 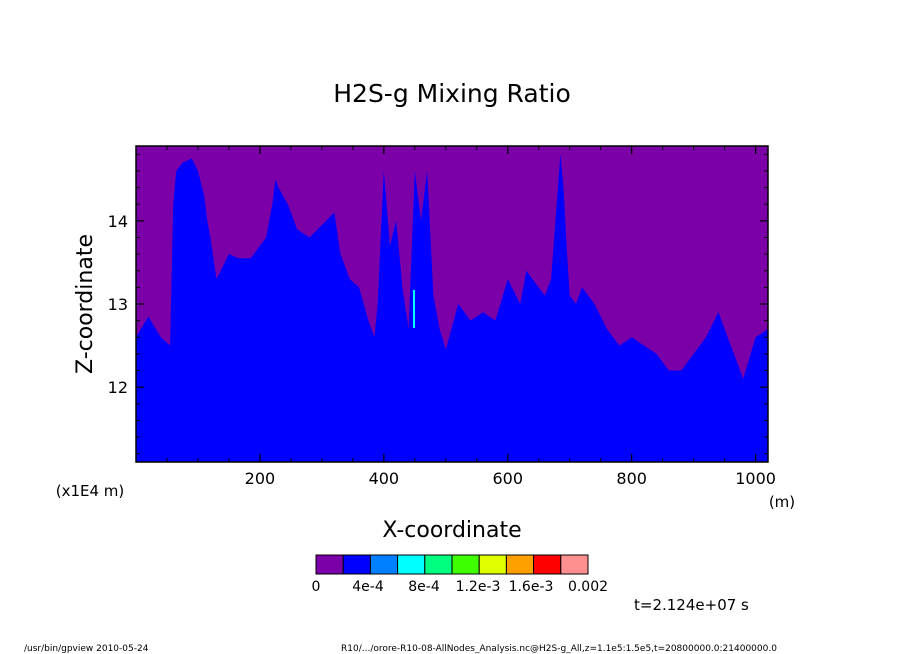 I want to click on x-axis-title: X-coordinate, so click(x=451, y=530).